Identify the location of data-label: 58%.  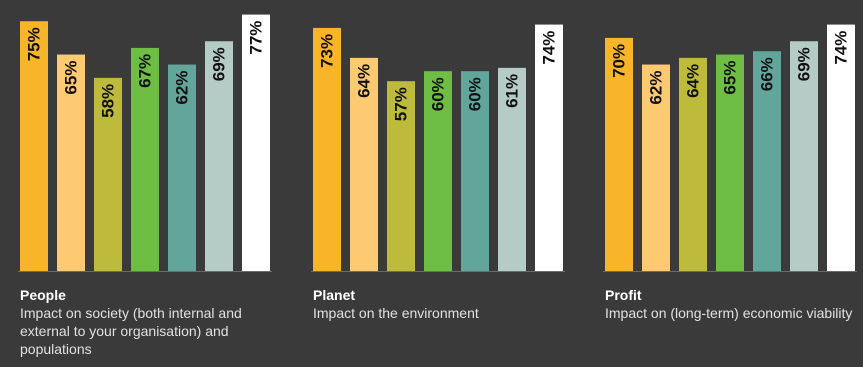
(108, 101).